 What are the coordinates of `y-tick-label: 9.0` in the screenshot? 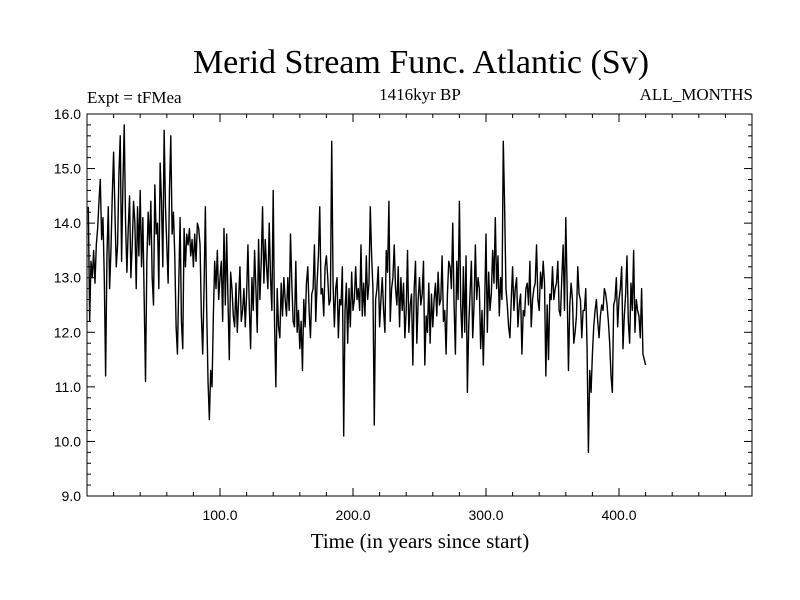 It's located at (72, 496).